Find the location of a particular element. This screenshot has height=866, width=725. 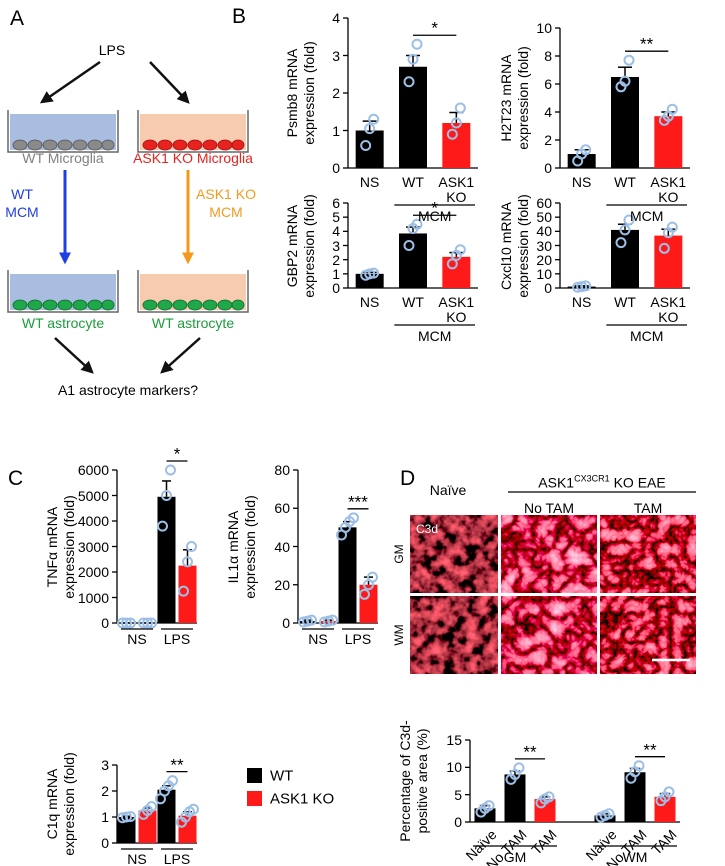

diagram is located at coordinates (128, 217).